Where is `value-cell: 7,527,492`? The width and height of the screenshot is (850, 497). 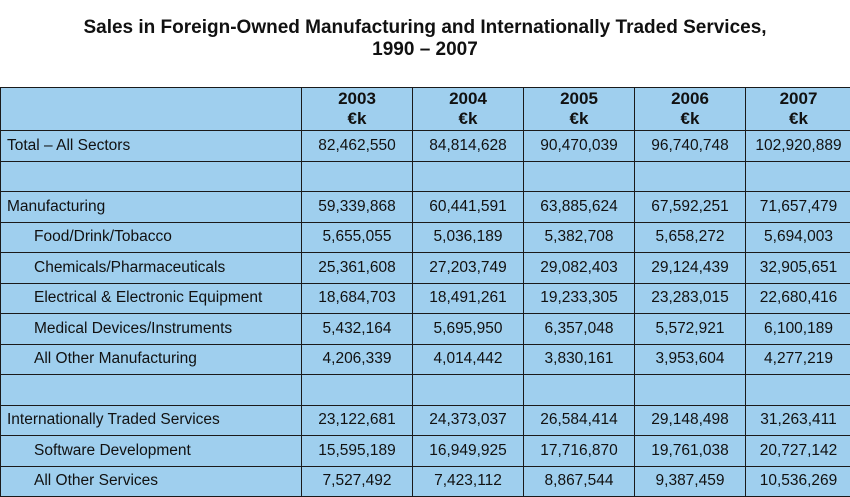 value-cell: 7,527,492 is located at coordinates (357, 481).